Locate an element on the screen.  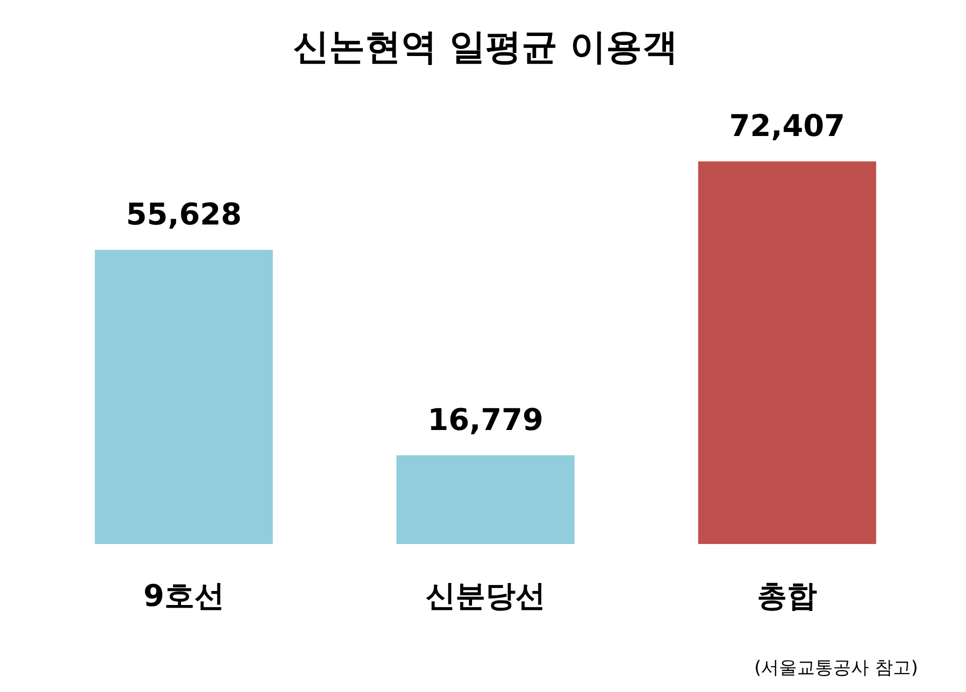
data-label: 72,407 is located at coordinates (787, 126).